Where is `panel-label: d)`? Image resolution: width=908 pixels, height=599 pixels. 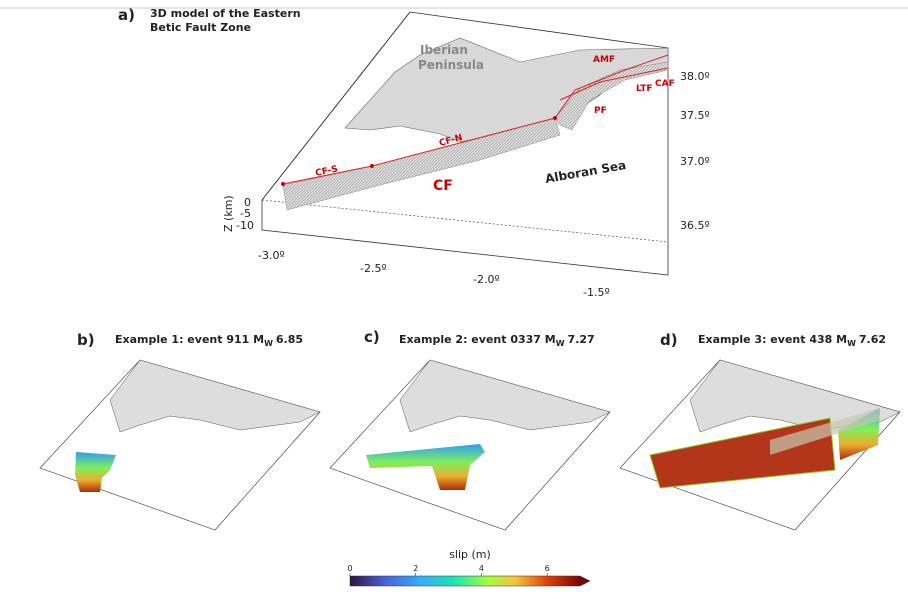 panel-label: d) is located at coordinates (669, 340).